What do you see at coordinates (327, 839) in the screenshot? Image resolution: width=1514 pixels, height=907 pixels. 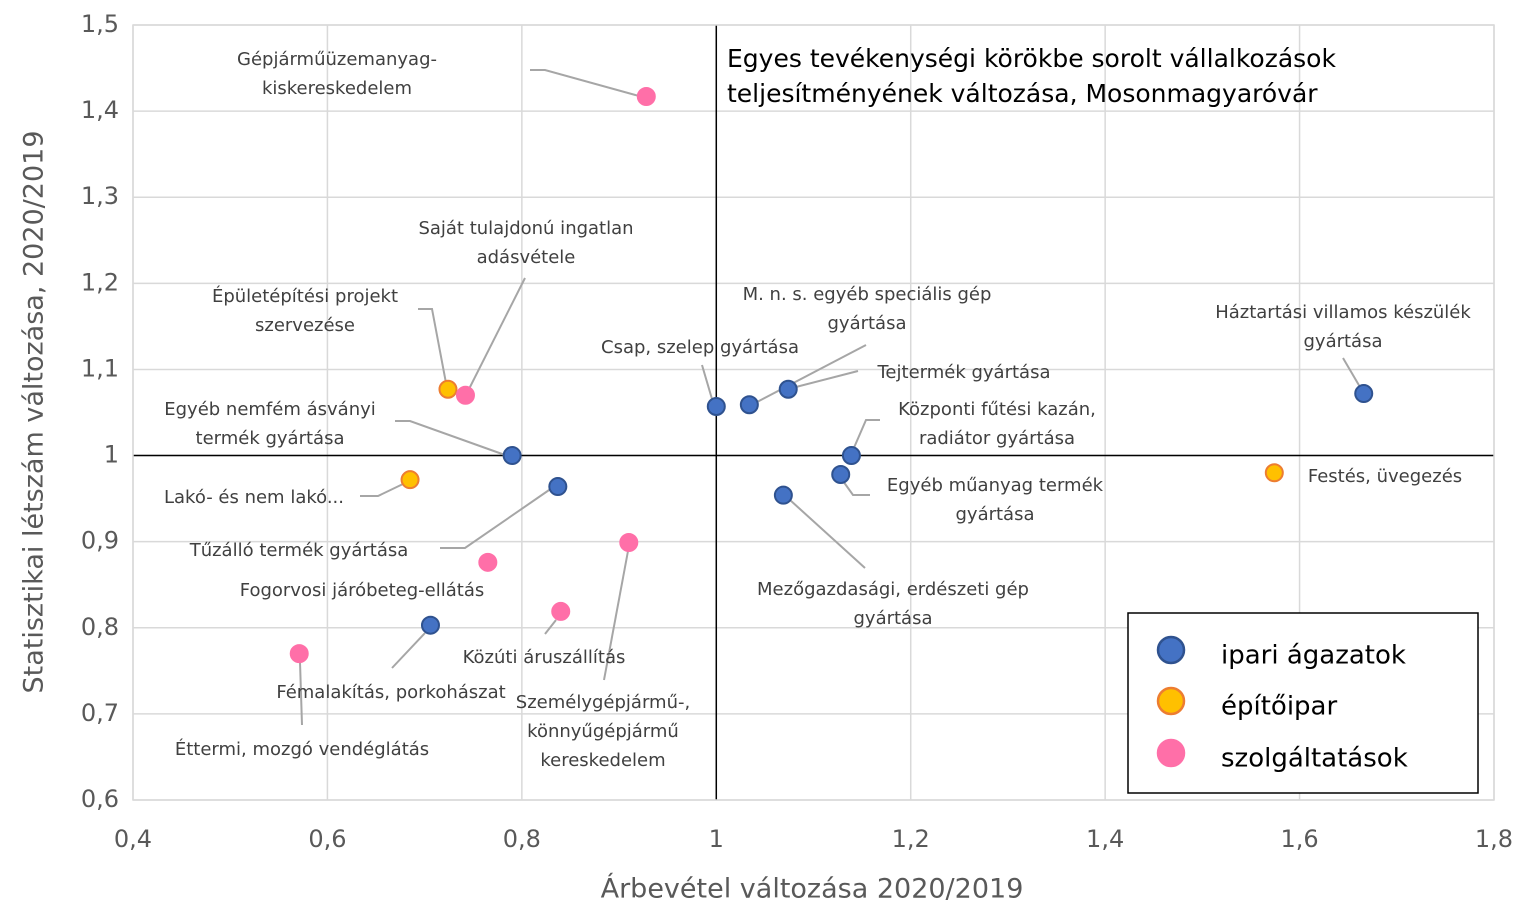 I see `x-tick-label: 0,6` at bounding box center [327, 839].